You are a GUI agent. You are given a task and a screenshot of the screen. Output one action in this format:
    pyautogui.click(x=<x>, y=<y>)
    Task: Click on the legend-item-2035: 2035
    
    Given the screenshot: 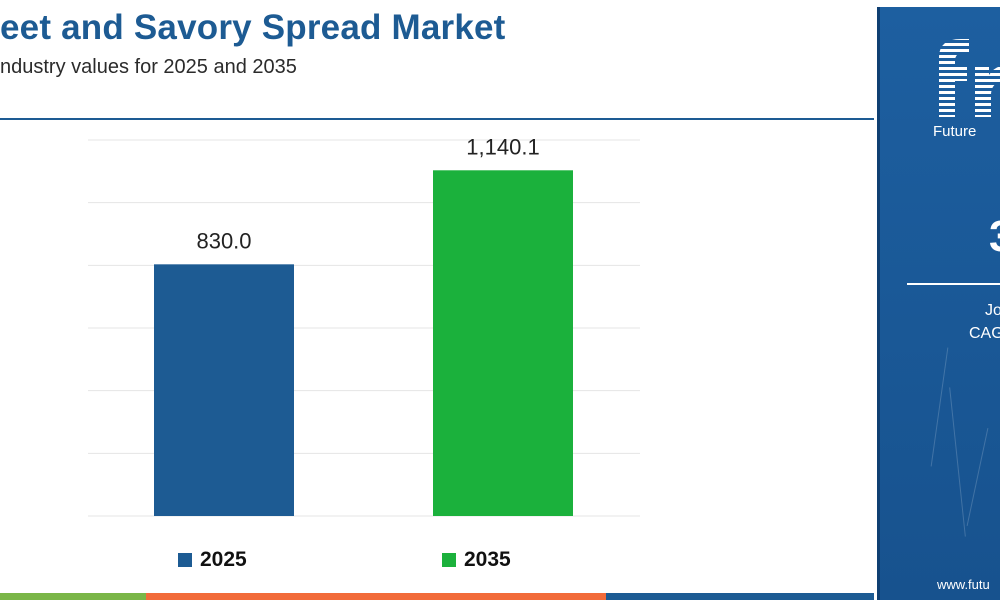 What is the action you would take?
    pyautogui.click(x=476, y=560)
    